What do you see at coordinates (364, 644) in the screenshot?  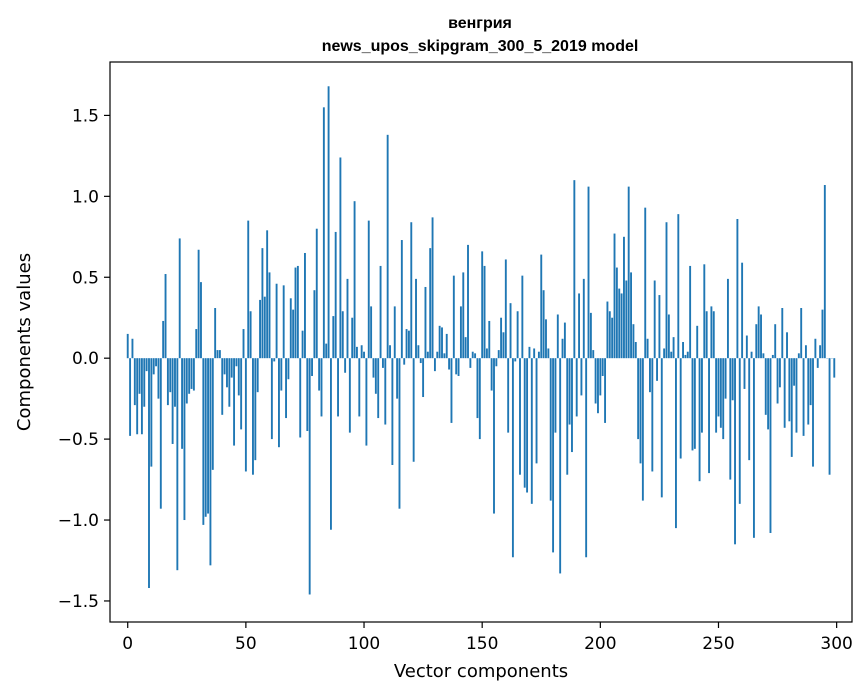 I see `x-tick-label: 100` at bounding box center [364, 644].